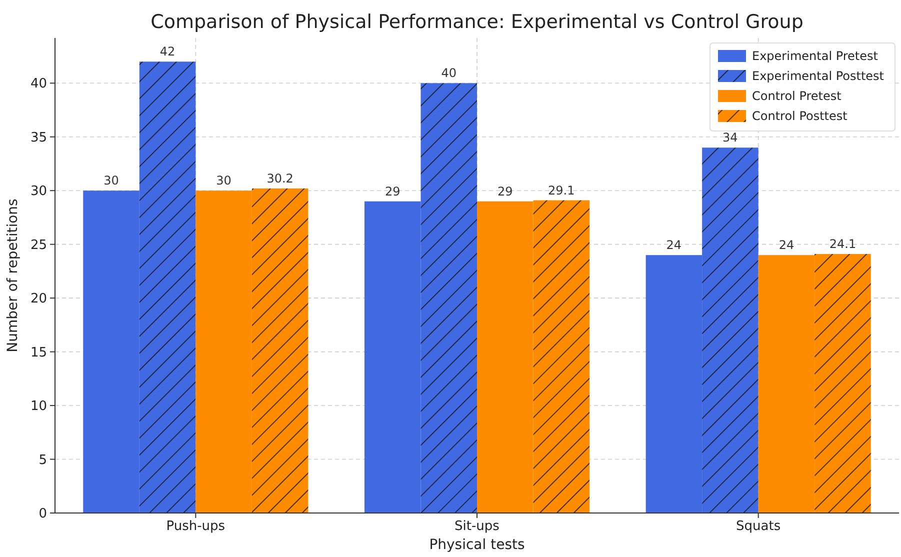  I want to click on x-tick-label: Push-ups, so click(196, 526).